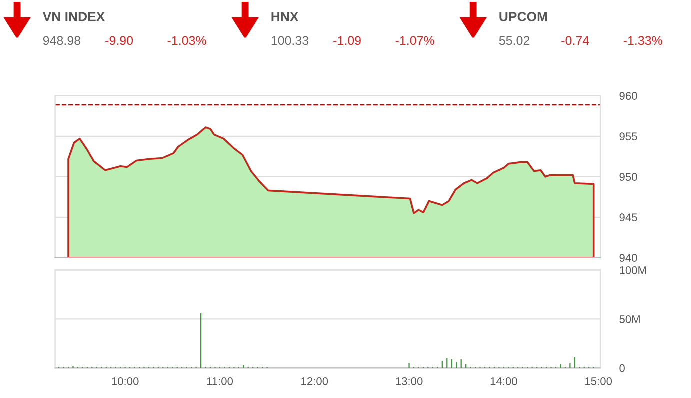 This screenshot has width=691, height=398. What do you see at coordinates (630, 319) in the screenshot?
I see `y-tick-label: 50M` at bounding box center [630, 319].